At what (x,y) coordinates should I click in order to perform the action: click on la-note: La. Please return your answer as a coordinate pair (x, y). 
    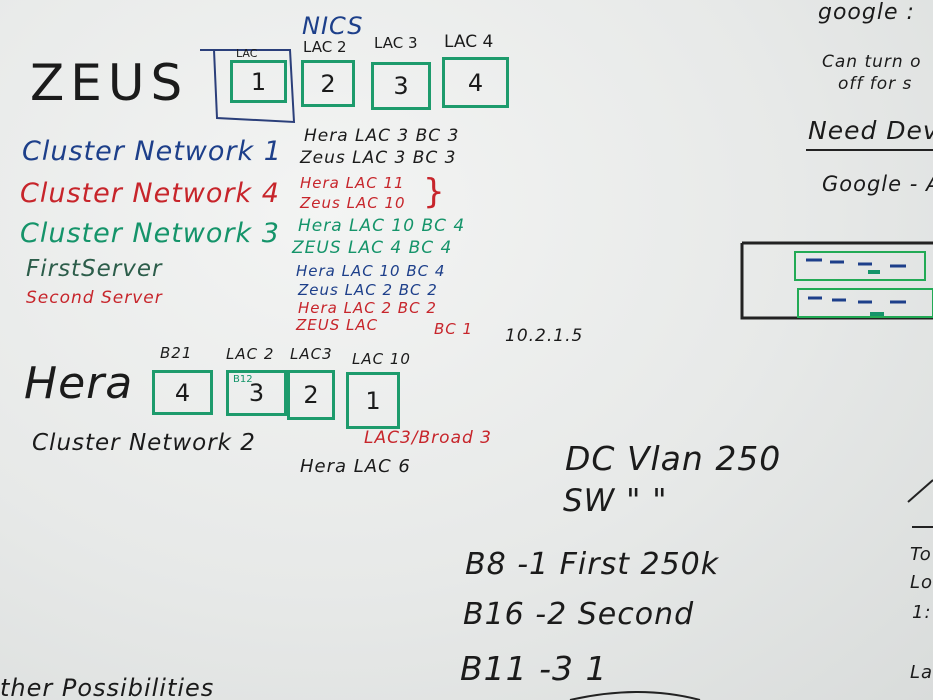
    Looking at the image, I should click on (921, 672).